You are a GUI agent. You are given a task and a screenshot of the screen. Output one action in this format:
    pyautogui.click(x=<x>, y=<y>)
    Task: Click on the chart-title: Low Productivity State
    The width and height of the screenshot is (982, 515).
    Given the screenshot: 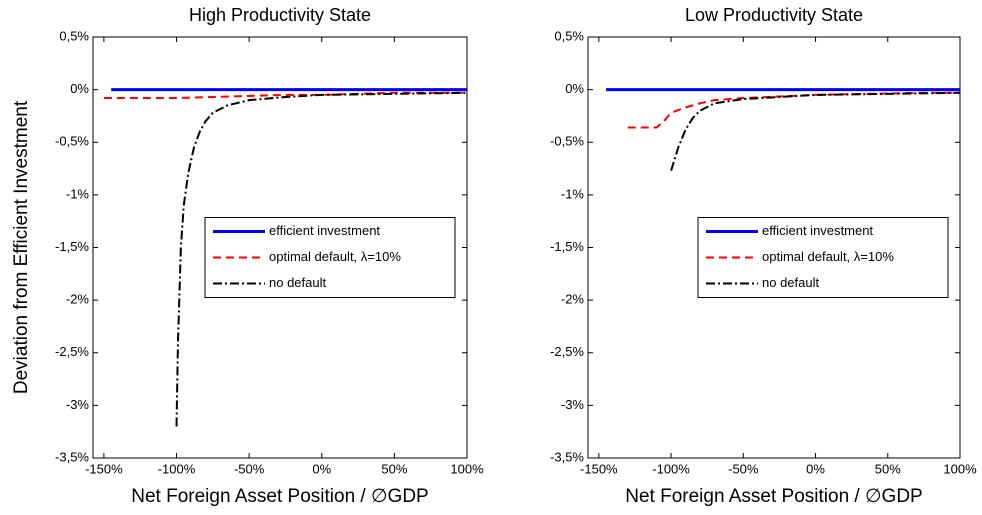 What is the action you would take?
    pyautogui.click(x=774, y=15)
    